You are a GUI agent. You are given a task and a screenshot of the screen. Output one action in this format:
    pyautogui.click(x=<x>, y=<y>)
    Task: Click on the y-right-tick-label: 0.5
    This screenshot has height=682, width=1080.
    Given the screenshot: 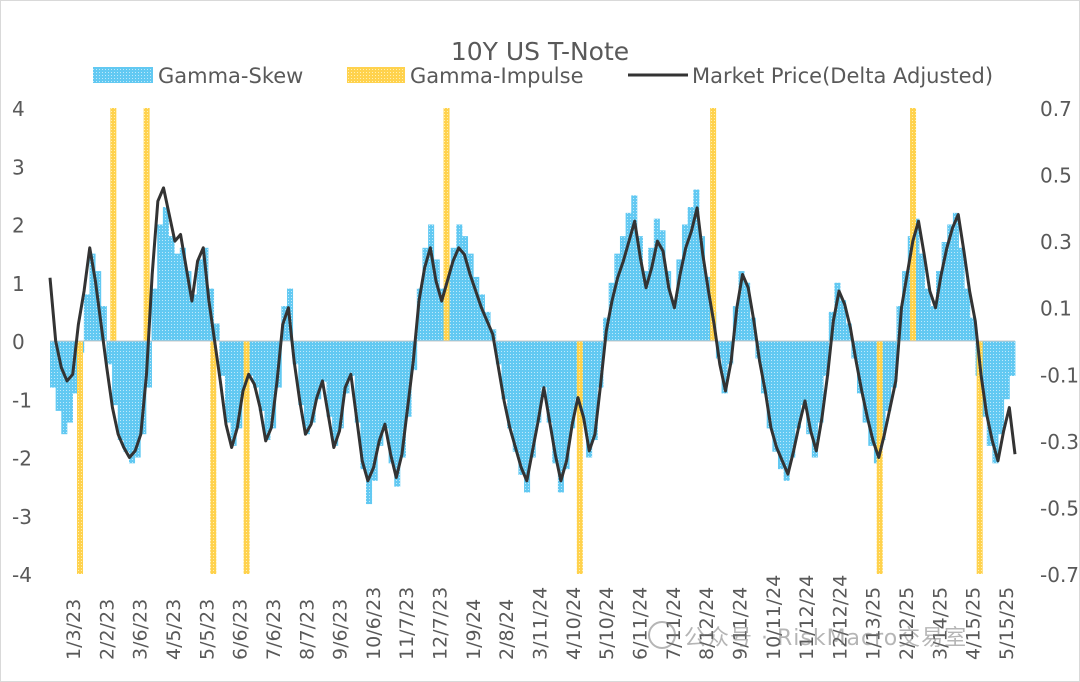 What is the action you would take?
    pyautogui.click(x=1056, y=176)
    